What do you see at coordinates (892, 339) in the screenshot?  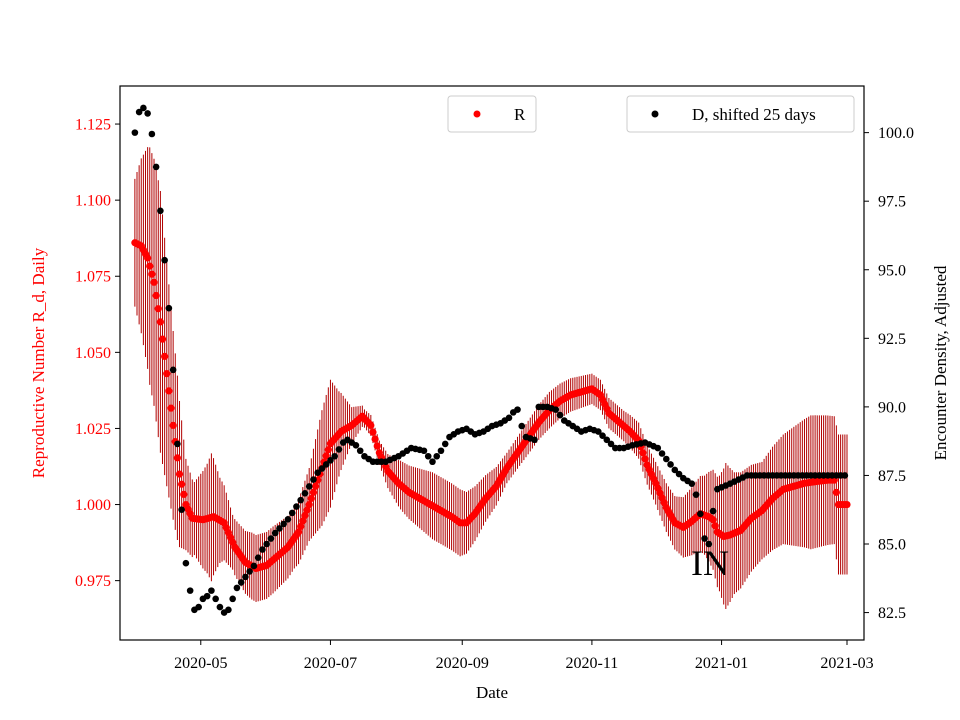 I see `right-y-tick-label: 92.5` at bounding box center [892, 339].